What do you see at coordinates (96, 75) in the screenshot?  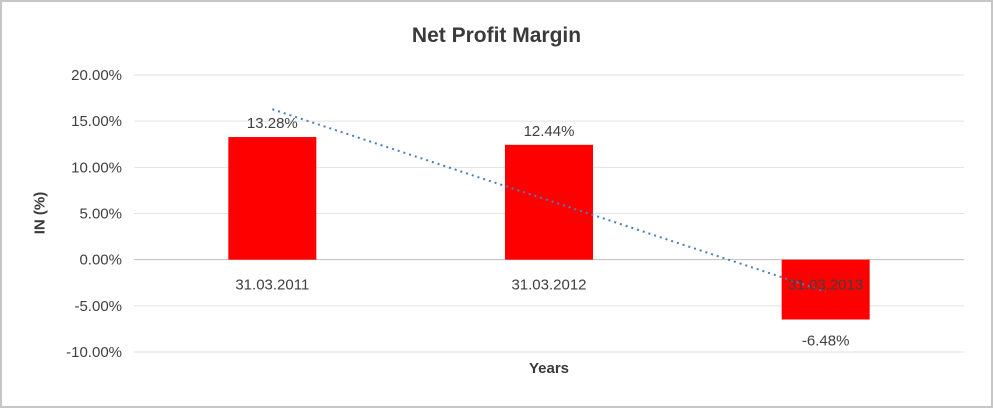 I see `y-tick-label: 20.00%` at bounding box center [96, 75].